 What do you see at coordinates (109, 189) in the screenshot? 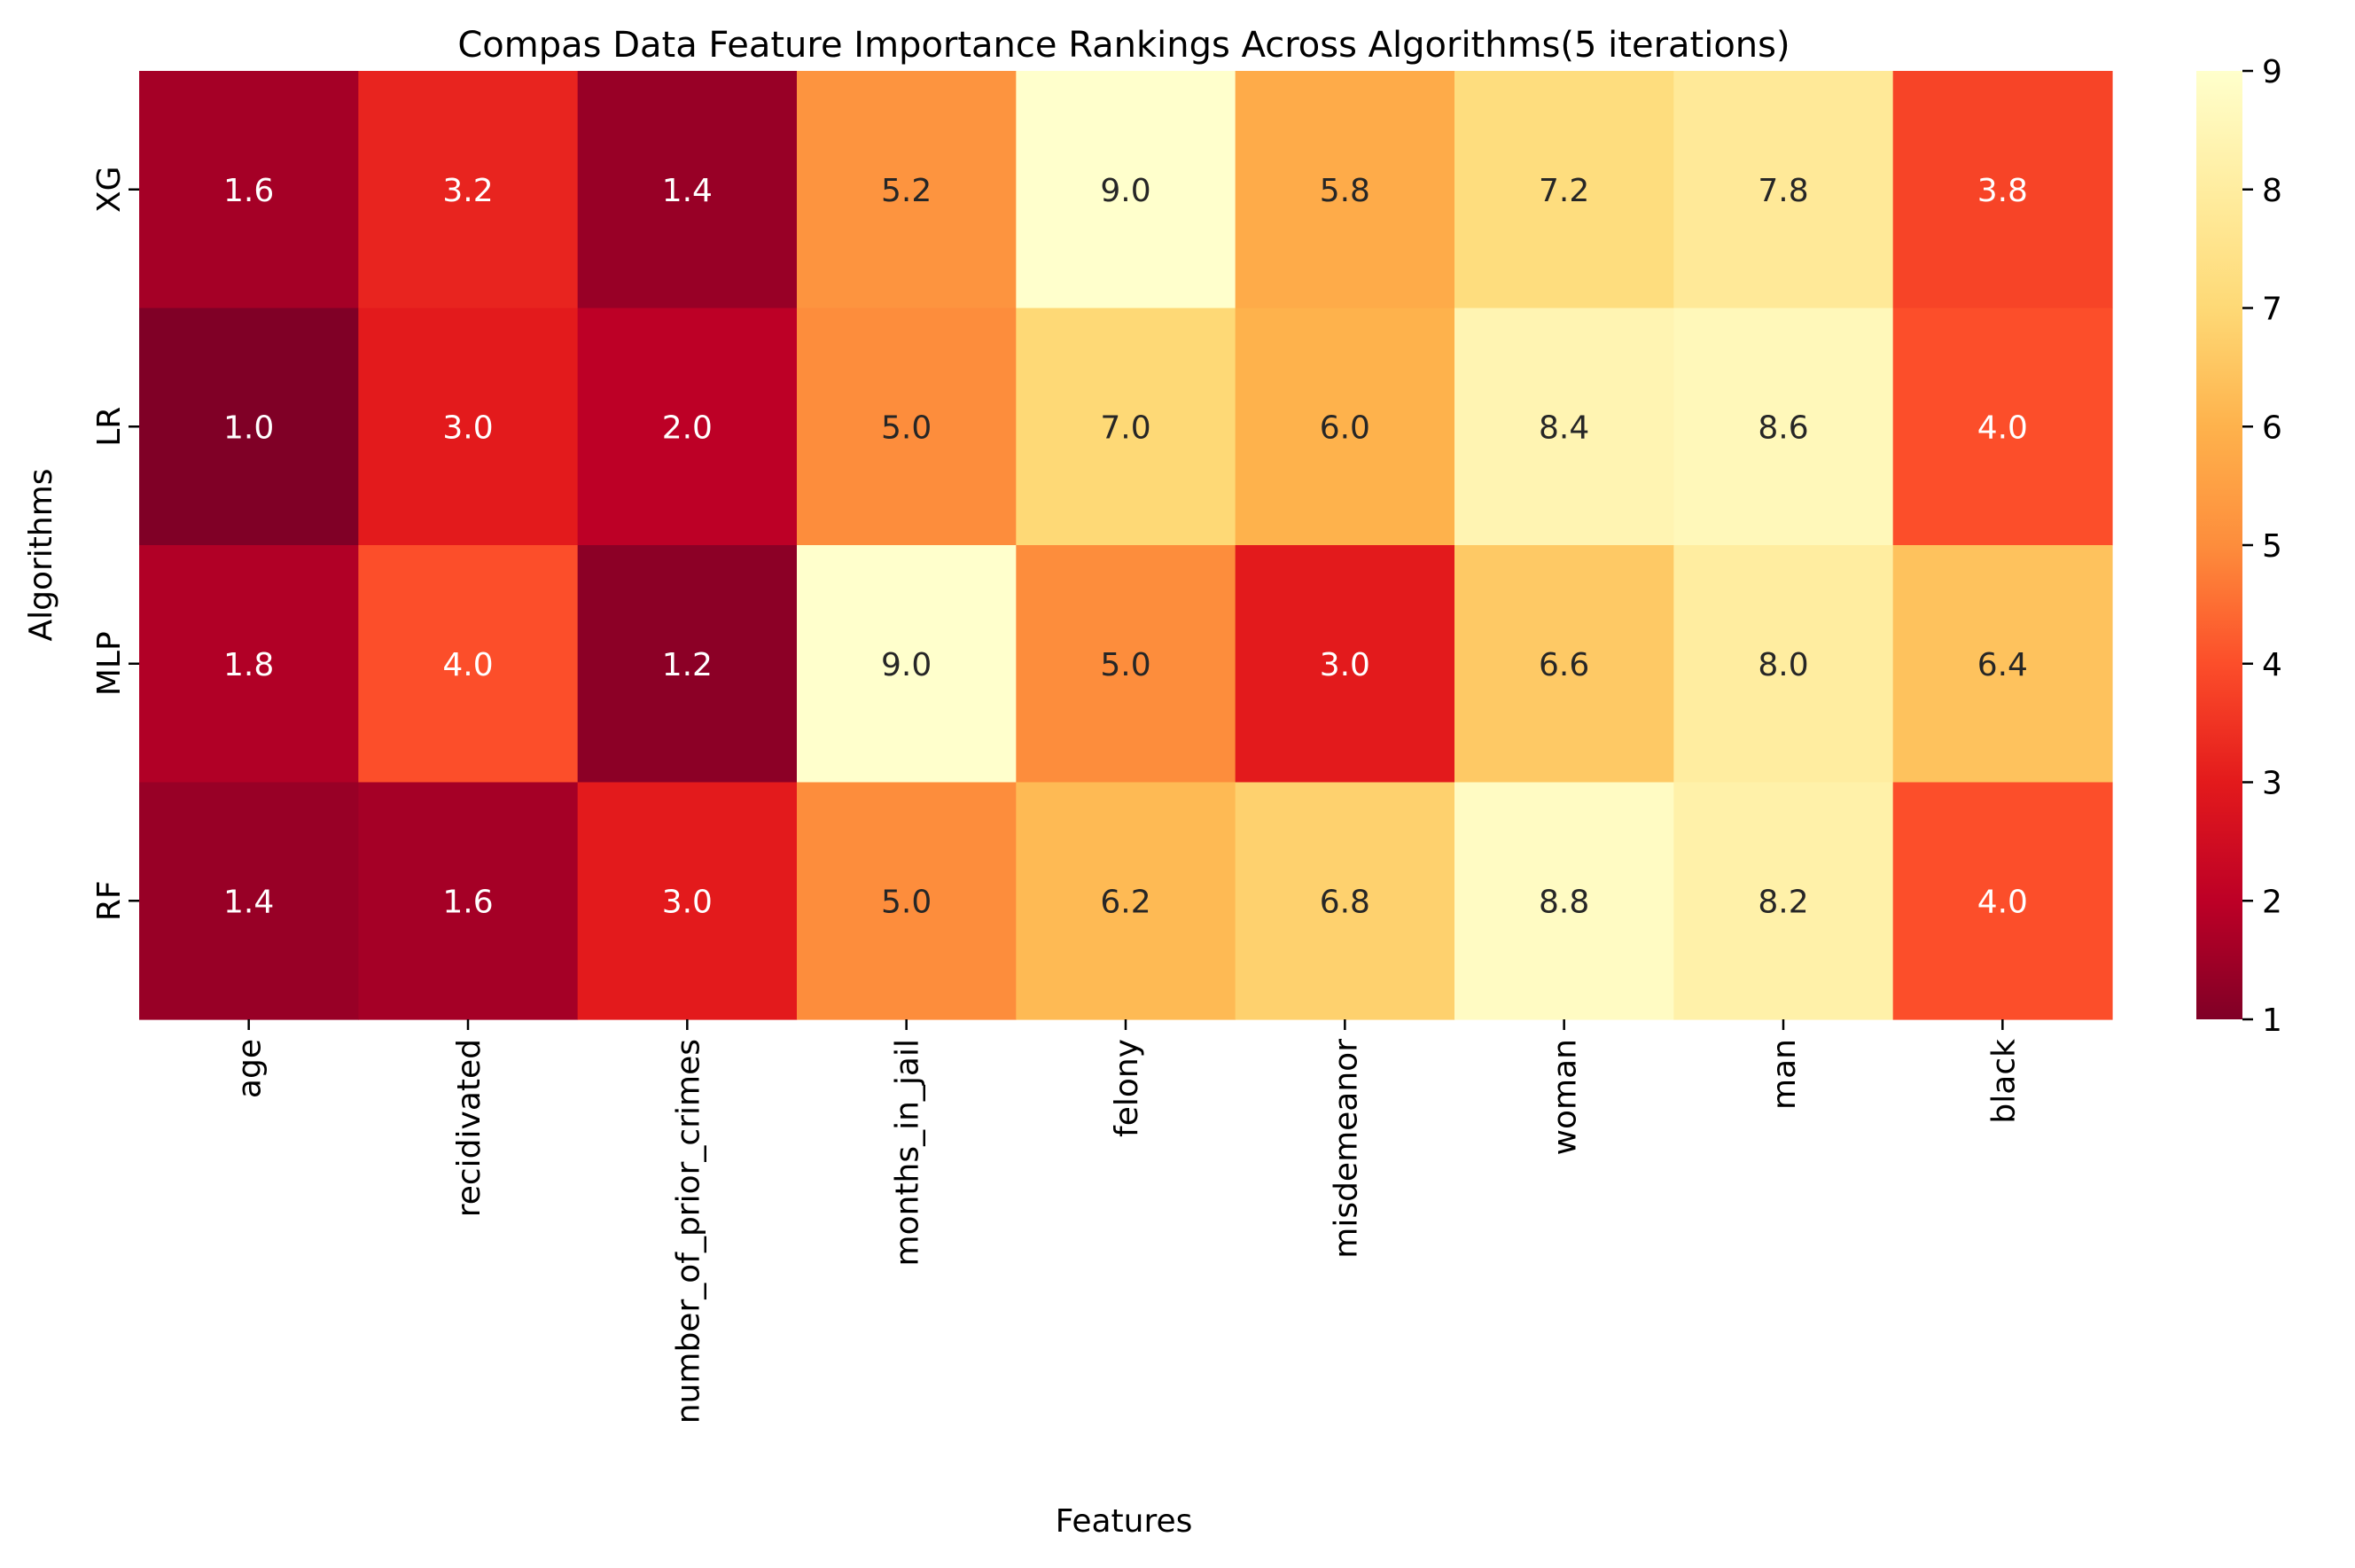
I see `y-tick-label: XG` at bounding box center [109, 189].